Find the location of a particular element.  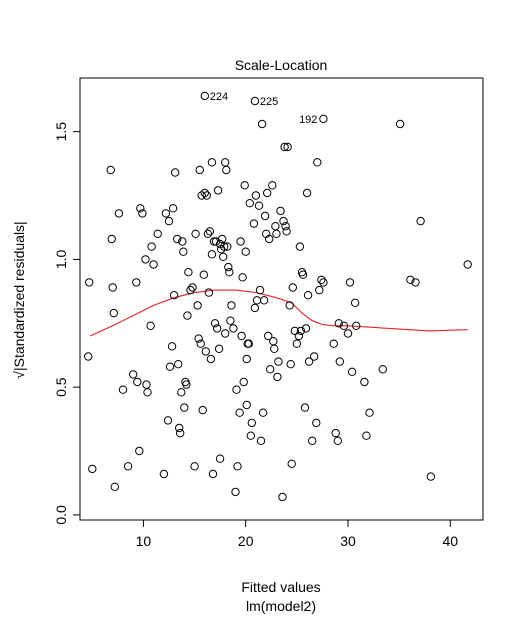

x-tick-label: 10 is located at coordinates (144, 541).